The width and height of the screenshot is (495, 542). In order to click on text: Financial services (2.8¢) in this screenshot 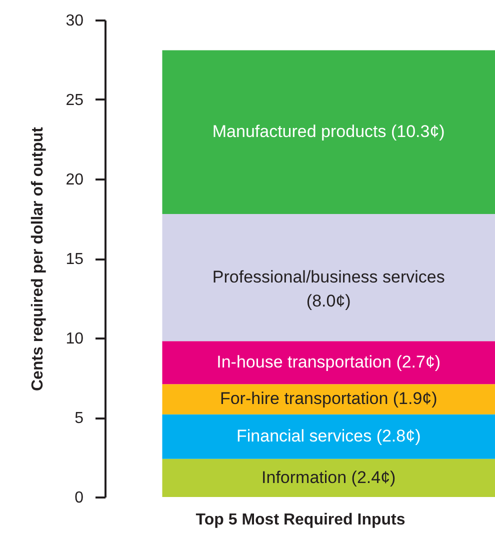, I will do `click(328, 436)`.